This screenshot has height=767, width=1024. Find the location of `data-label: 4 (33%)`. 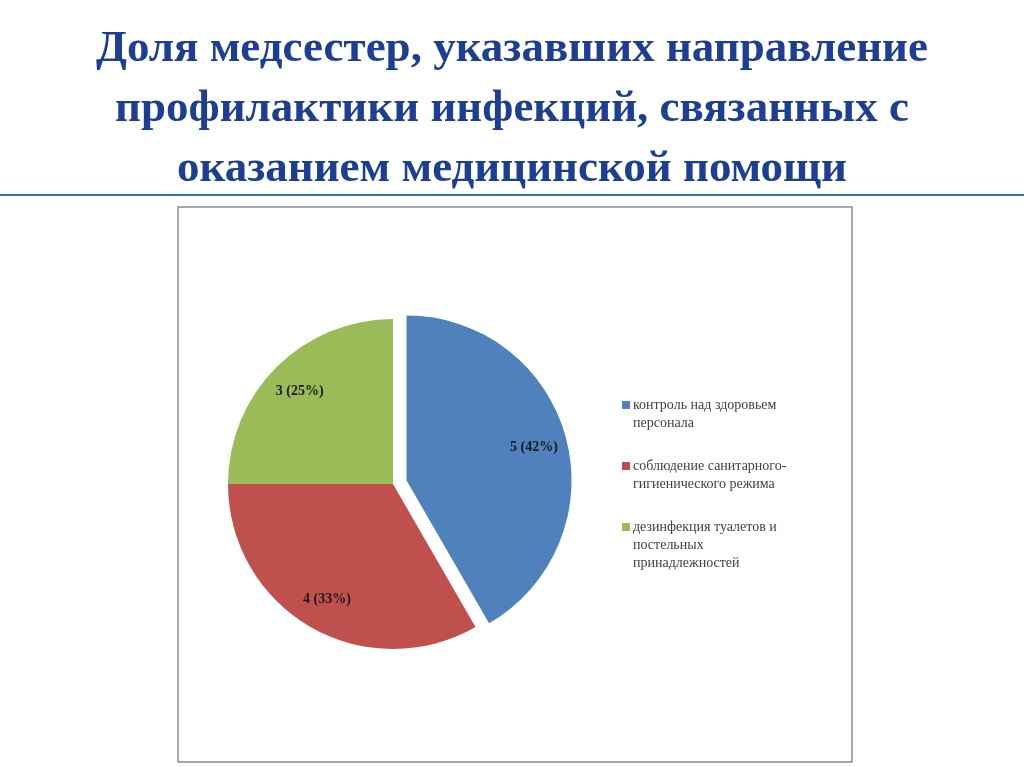

data-label: 4 (33%) is located at coordinates (327, 598).